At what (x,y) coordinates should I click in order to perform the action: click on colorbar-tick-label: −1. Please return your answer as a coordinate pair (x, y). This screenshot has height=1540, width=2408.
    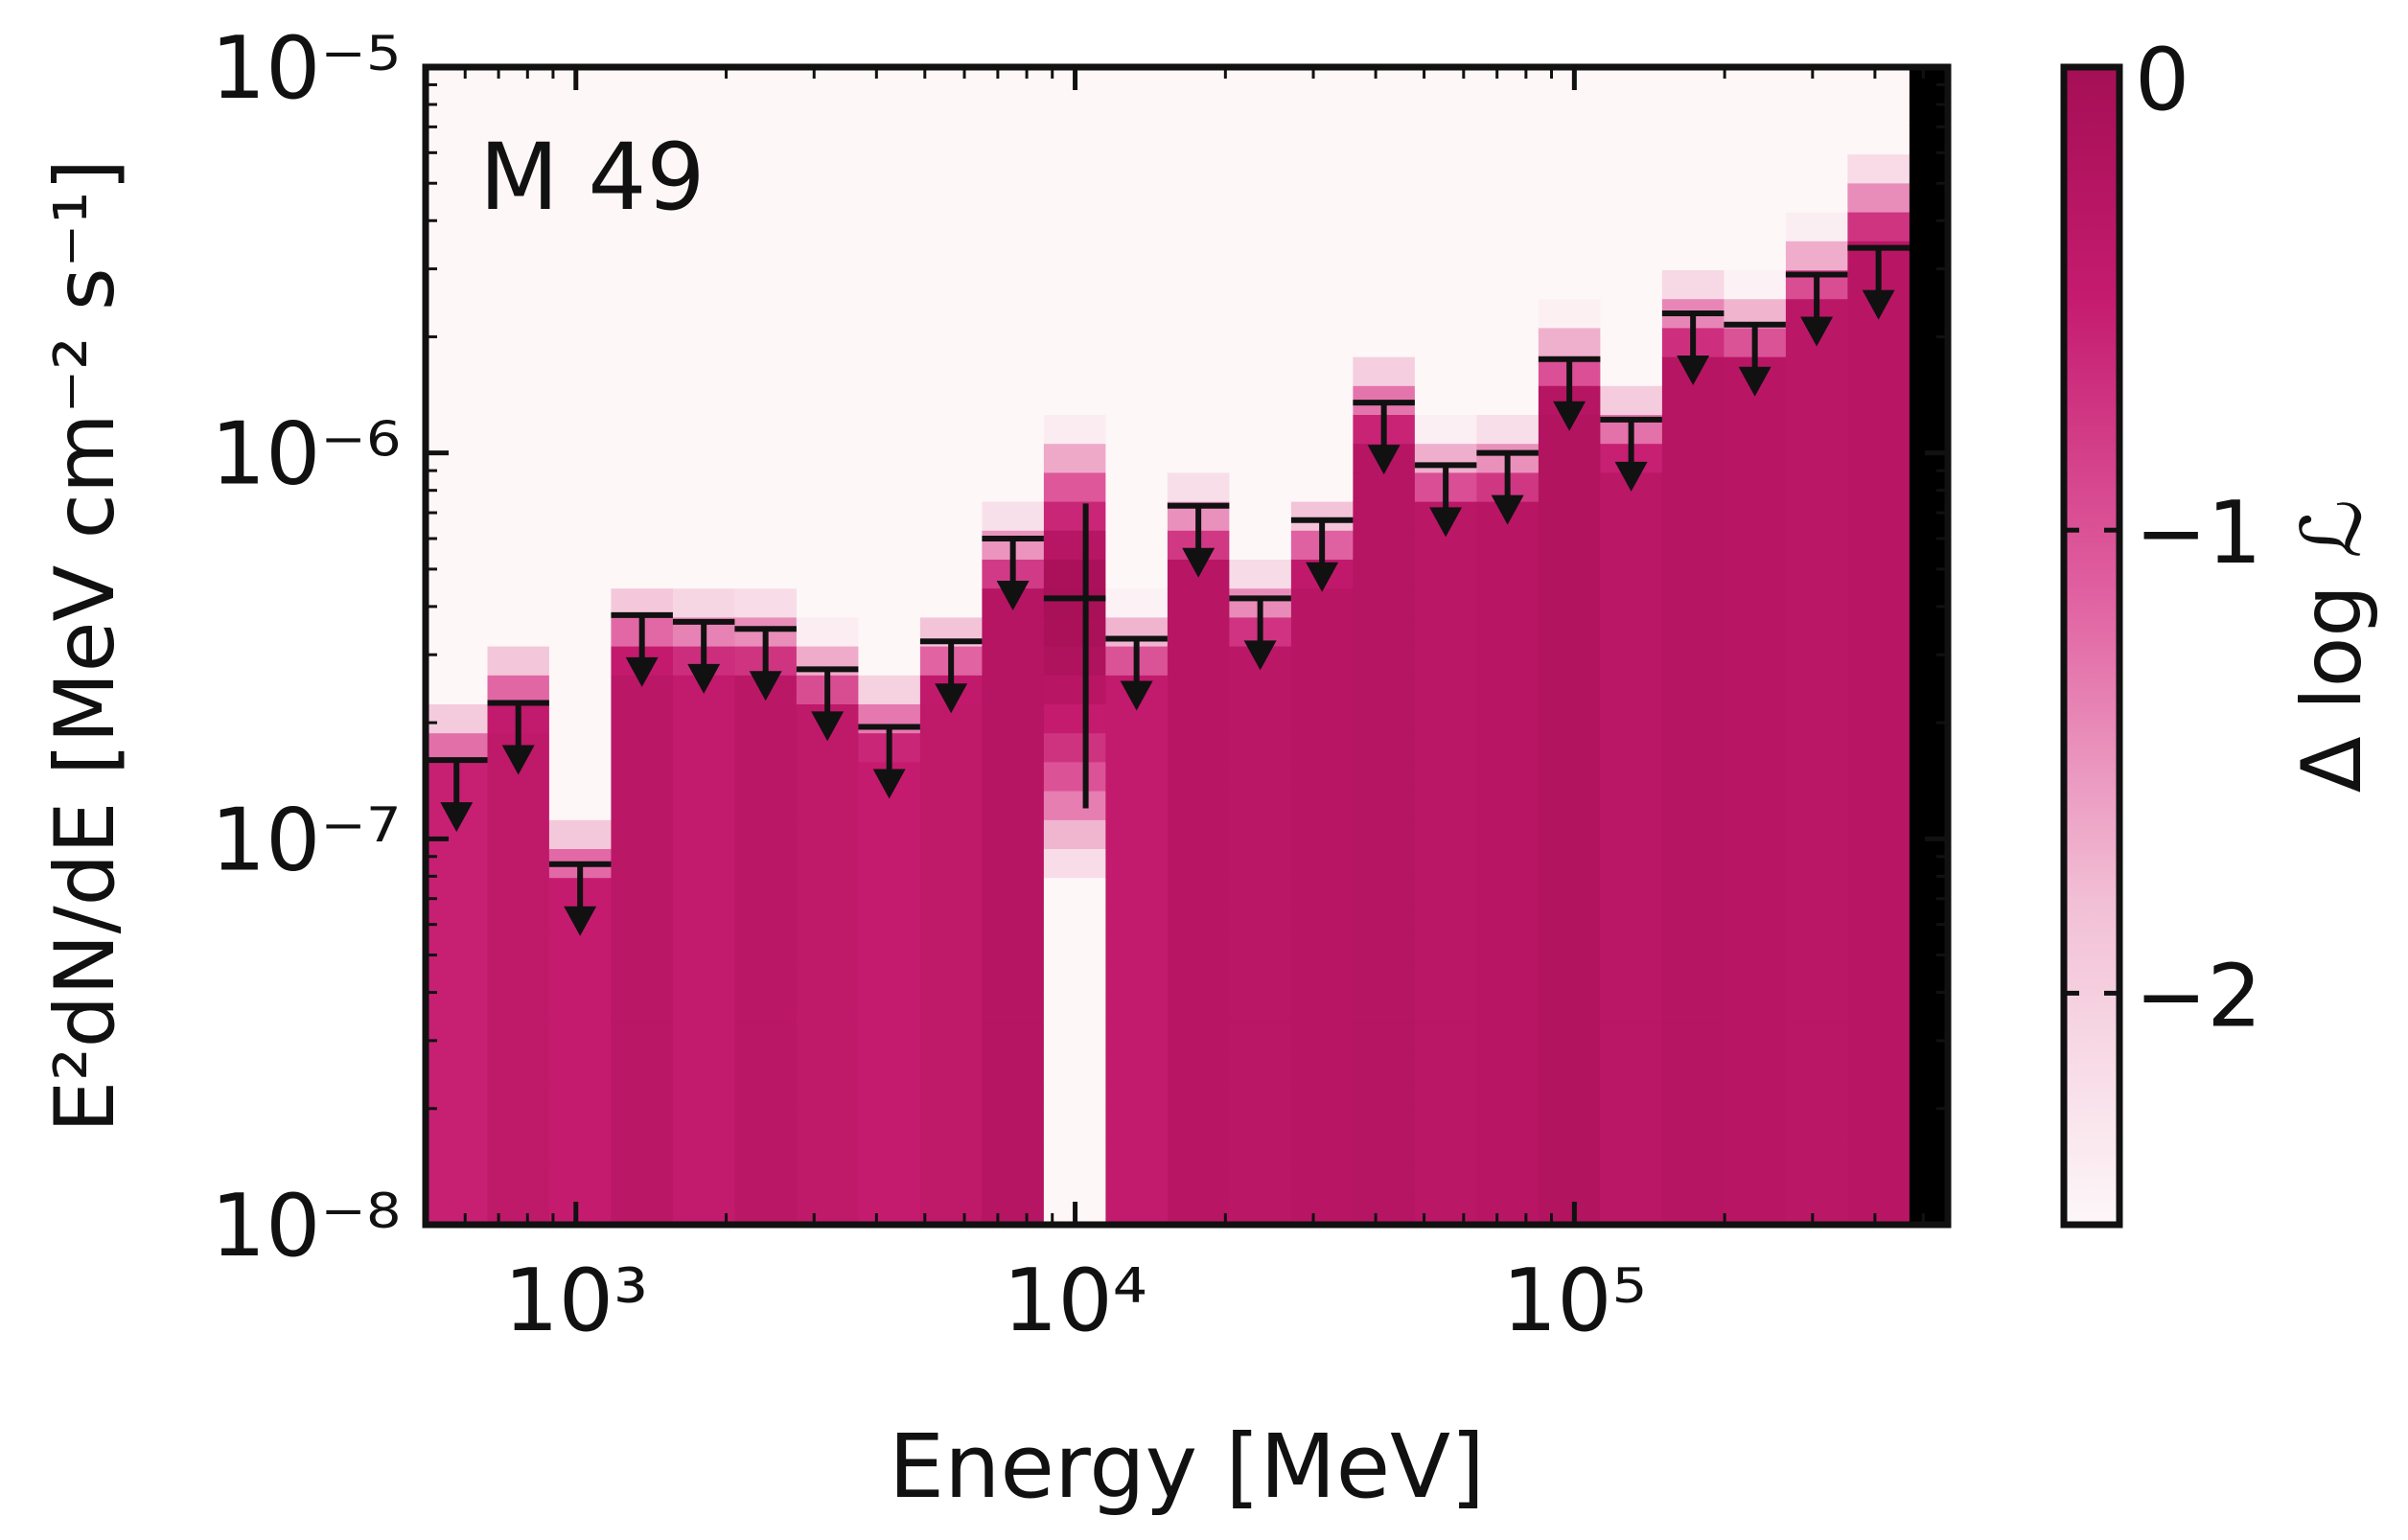
    Looking at the image, I should click on (2198, 533).